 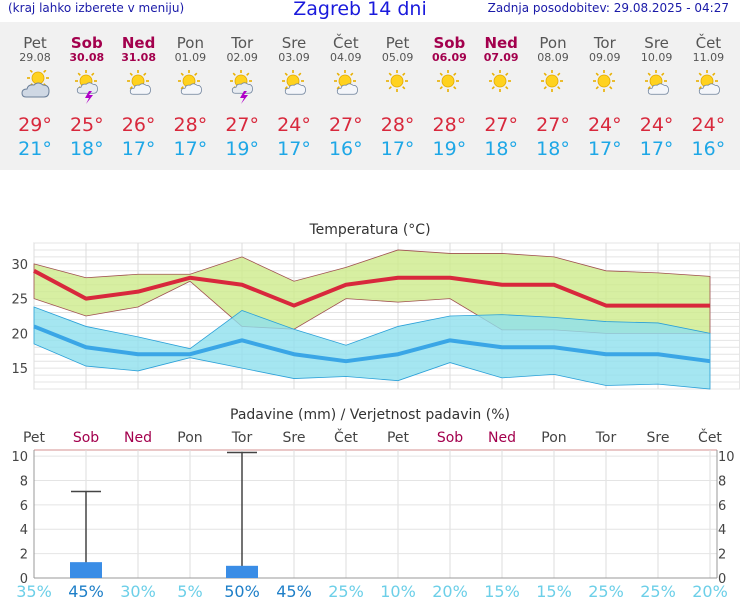 What do you see at coordinates (449, 57) in the screenshot?
I see `day-date: 06.09` at bounding box center [449, 57].